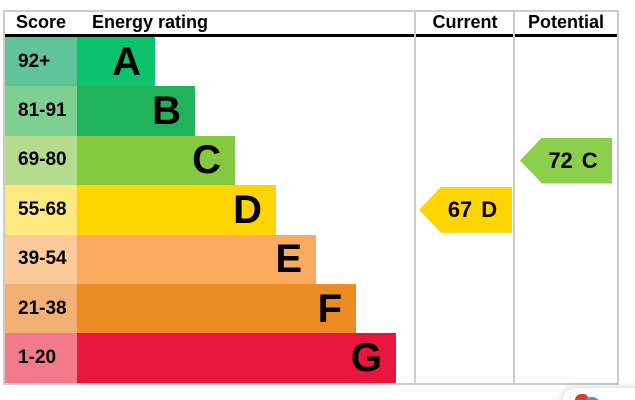 This screenshot has width=635, height=400. Describe the element at coordinates (589, 160) in the screenshot. I see `potential-rating-letter: C` at that location.